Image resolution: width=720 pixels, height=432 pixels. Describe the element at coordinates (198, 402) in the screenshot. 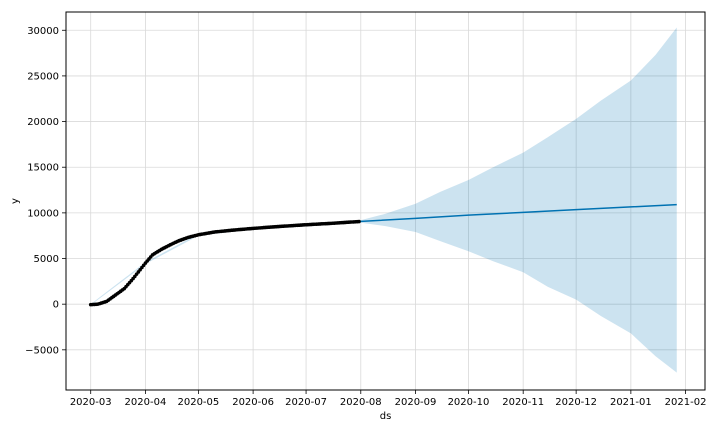

I see `x-tick-label: 2020-05` at that location.